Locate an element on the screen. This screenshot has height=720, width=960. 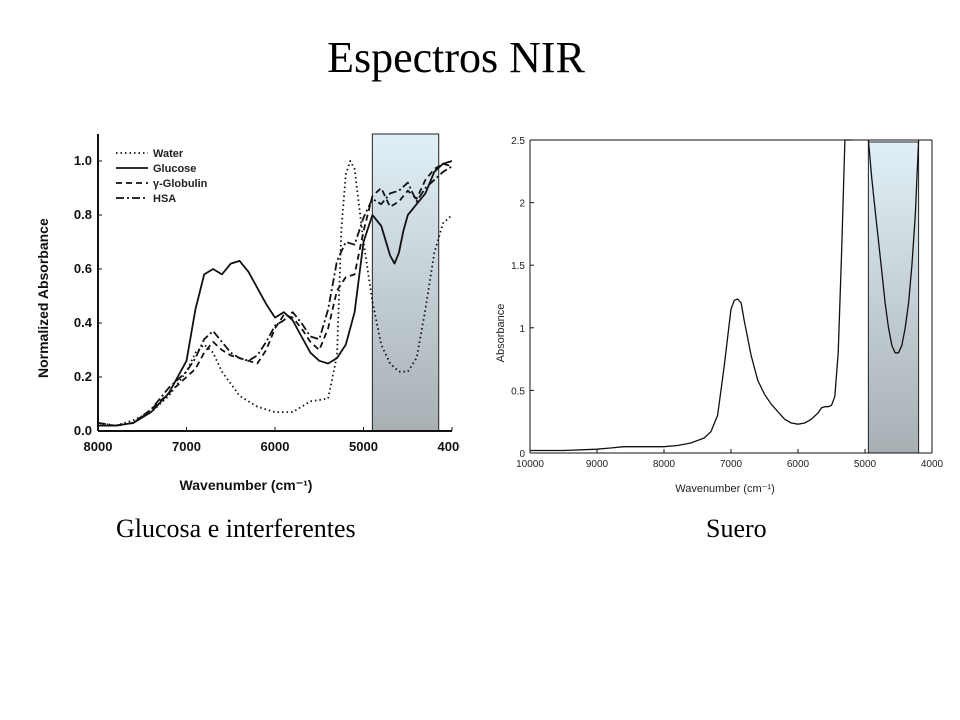
caption-glucose-interferents: Glucosa e interferentes is located at coordinates (236, 528).